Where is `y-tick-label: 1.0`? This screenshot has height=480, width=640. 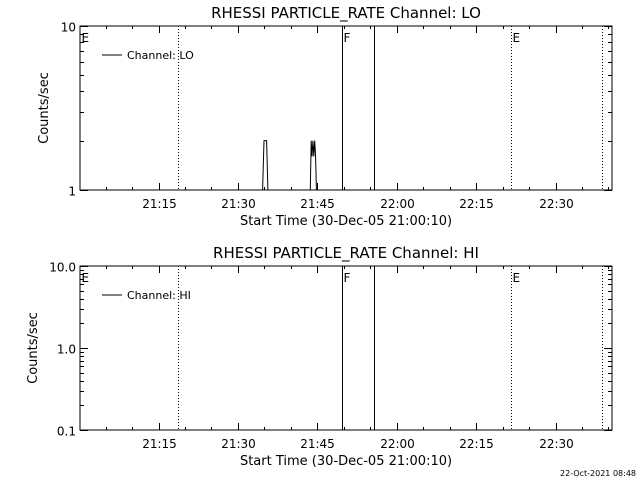
y-tick-label: 1.0 is located at coordinates (66, 350).